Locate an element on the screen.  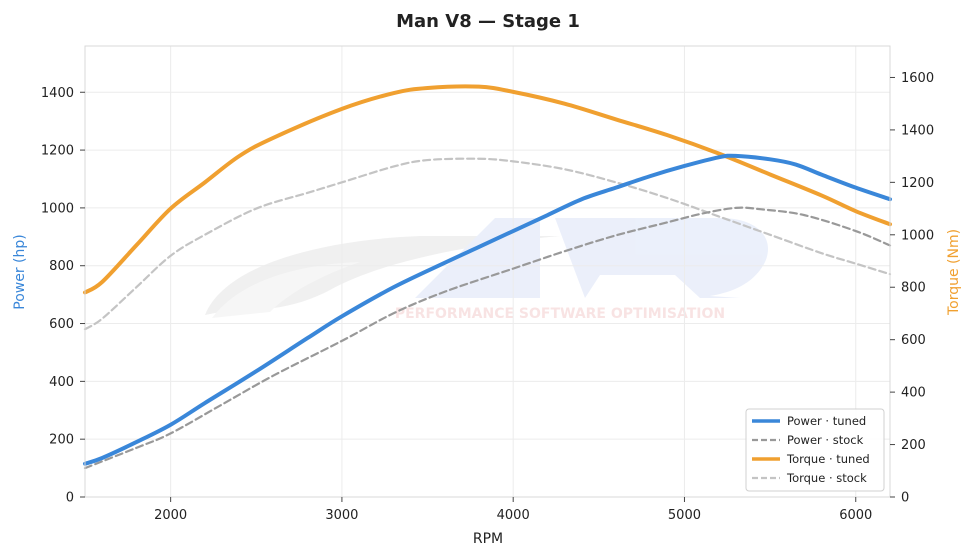
y-left-tick-label-4: 800 is located at coordinates (61, 266).